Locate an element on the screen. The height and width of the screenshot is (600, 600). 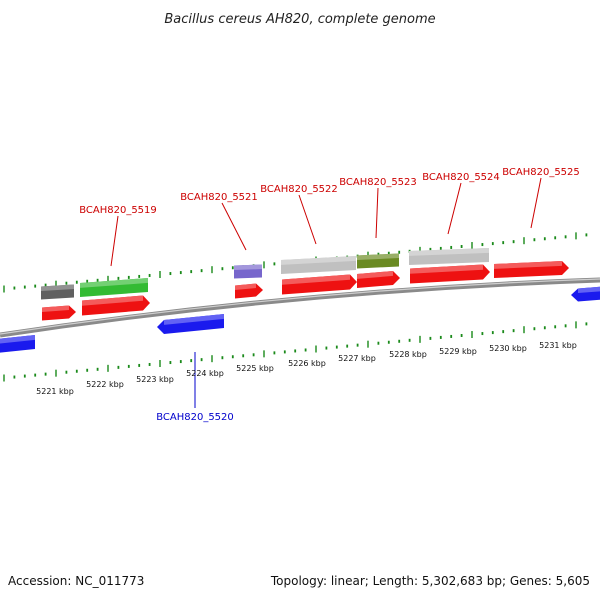
scale-label: 5226 kbp is located at coordinates (307, 363).